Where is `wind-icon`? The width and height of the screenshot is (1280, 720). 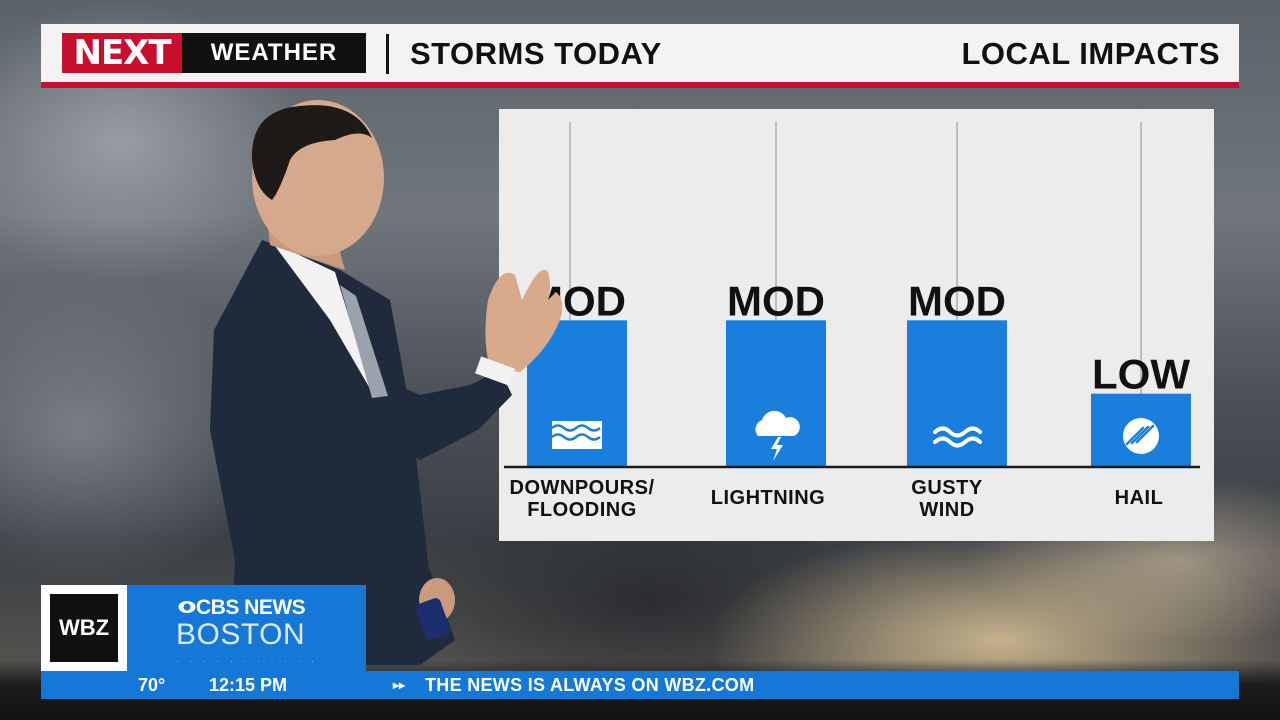
wind-icon is located at coordinates (957, 437).